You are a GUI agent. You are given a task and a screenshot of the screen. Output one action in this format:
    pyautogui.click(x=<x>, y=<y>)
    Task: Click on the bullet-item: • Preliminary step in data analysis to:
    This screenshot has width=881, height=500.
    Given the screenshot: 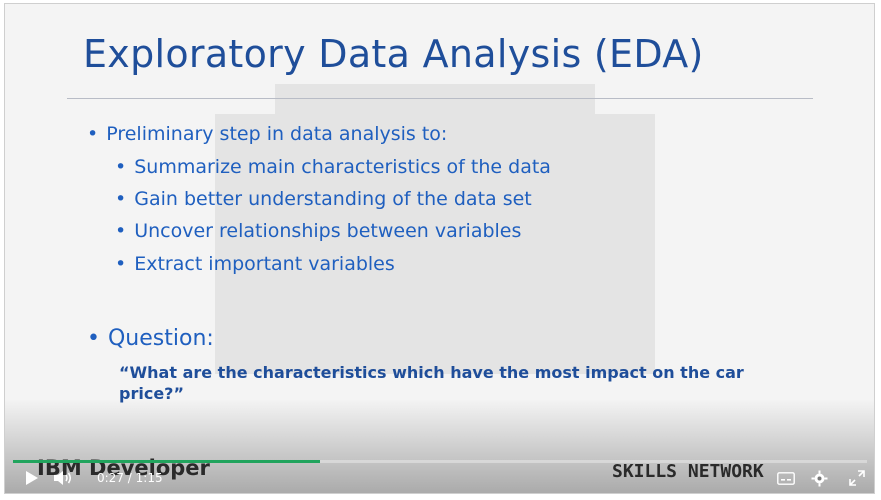 What is the action you would take?
    pyautogui.click(x=267, y=134)
    